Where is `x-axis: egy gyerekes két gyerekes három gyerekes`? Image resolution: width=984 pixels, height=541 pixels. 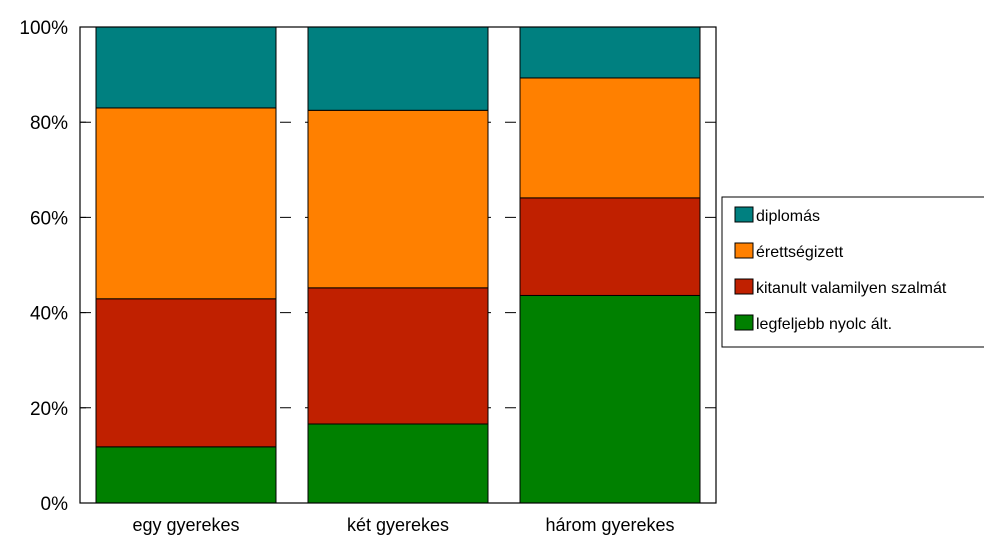
x-axis: egy gyerekes két gyerekes három gyerekes is located at coordinates (403, 525).